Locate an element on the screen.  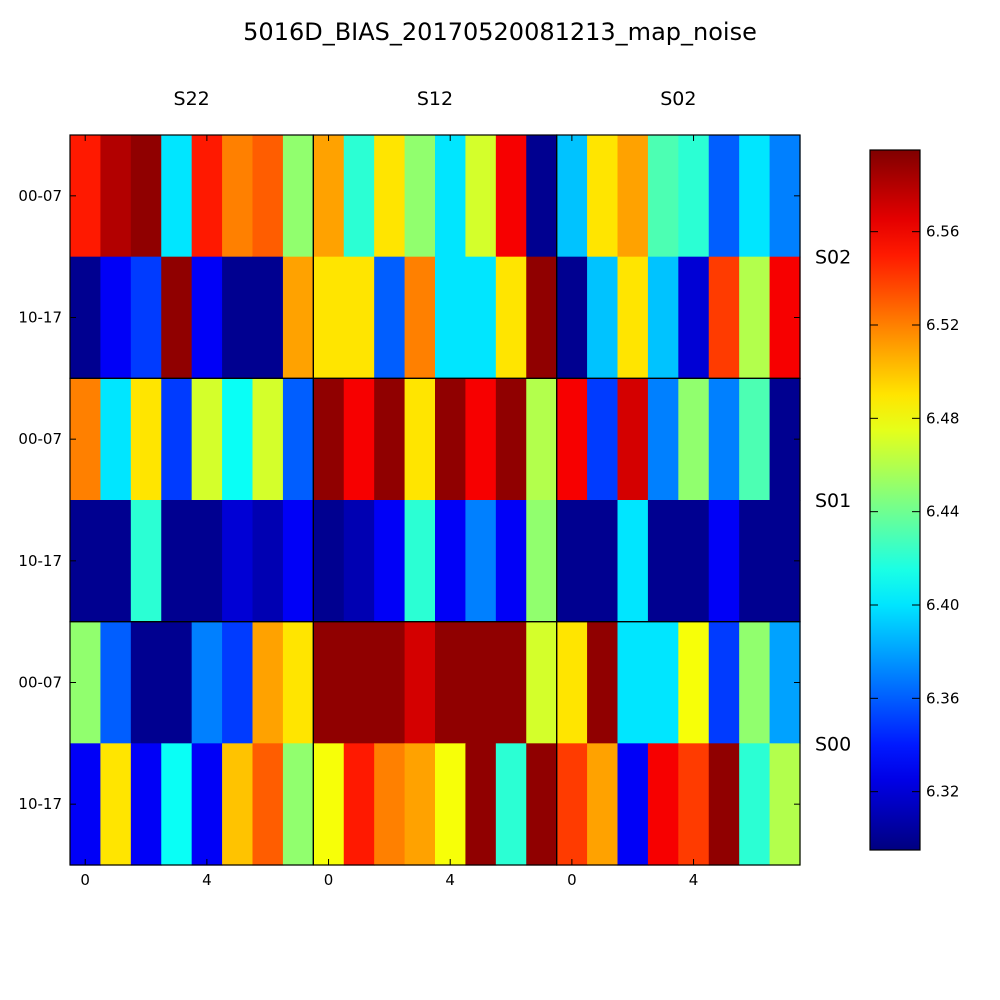
row-group-label: S02 is located at coordinates (833, 258).